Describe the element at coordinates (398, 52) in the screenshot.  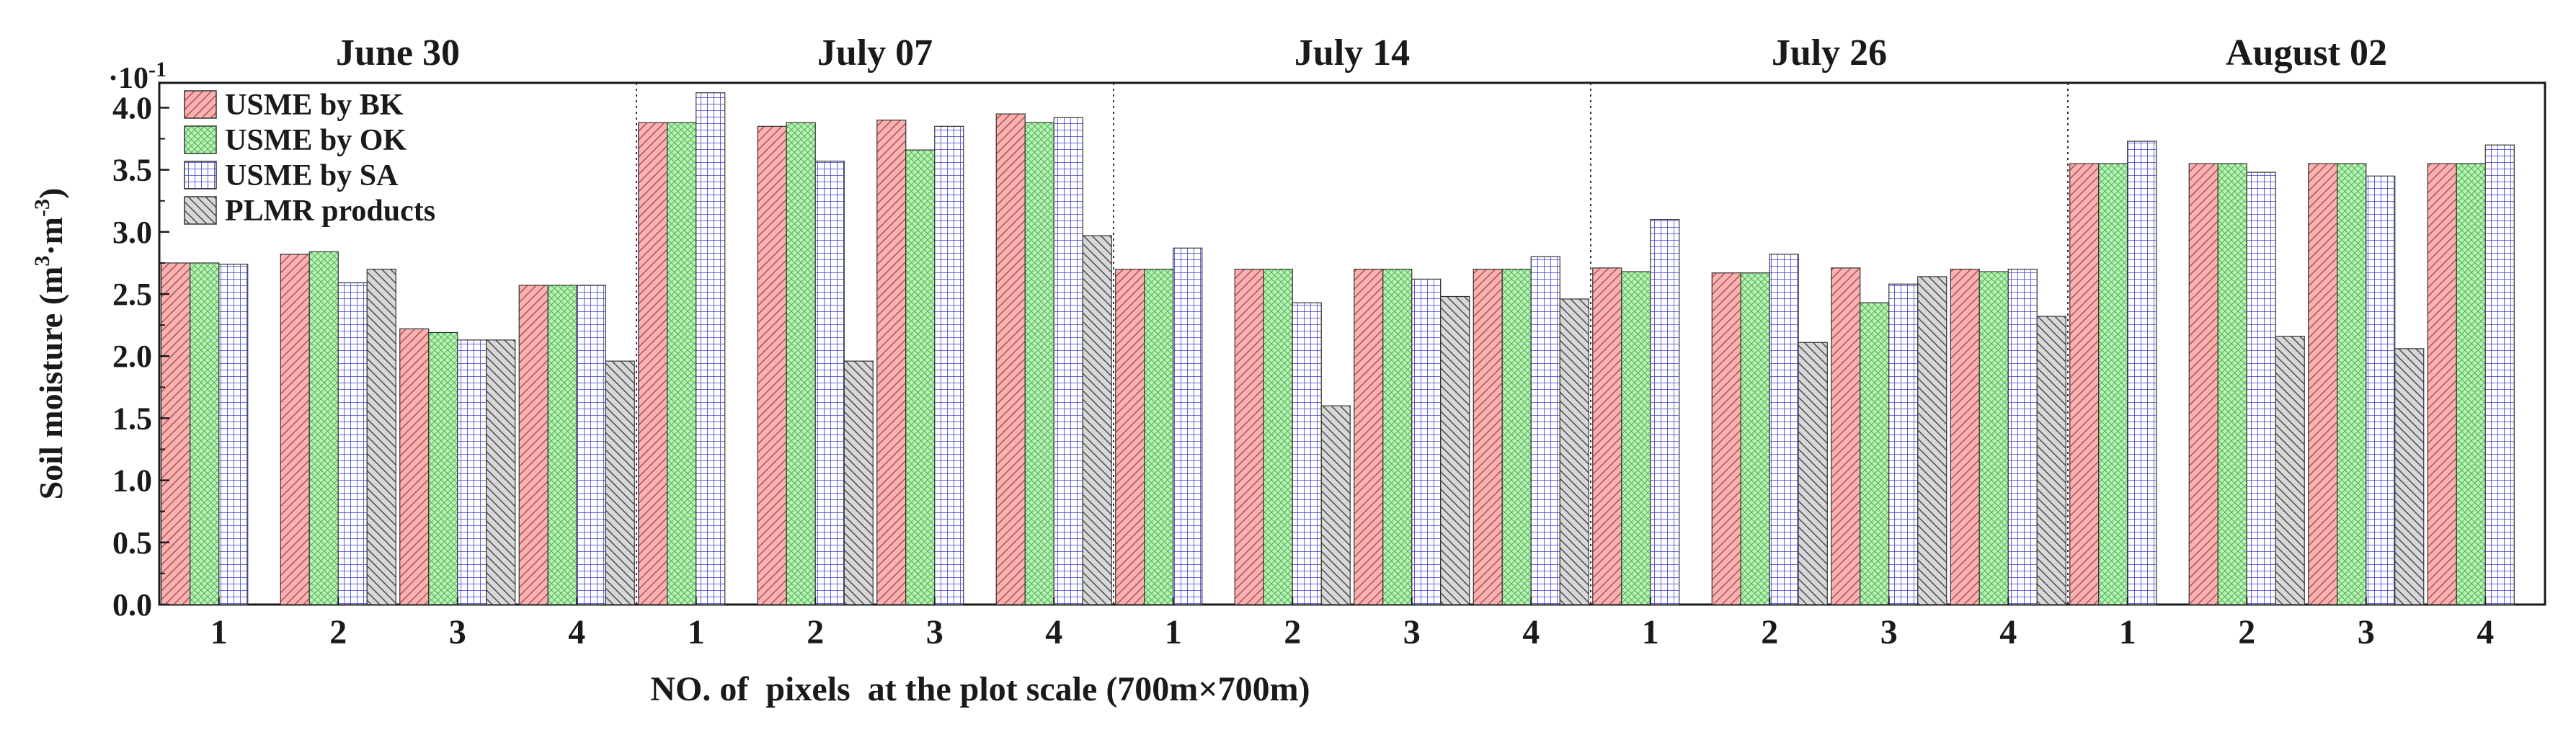
I see `group-title: June 30` at that location.